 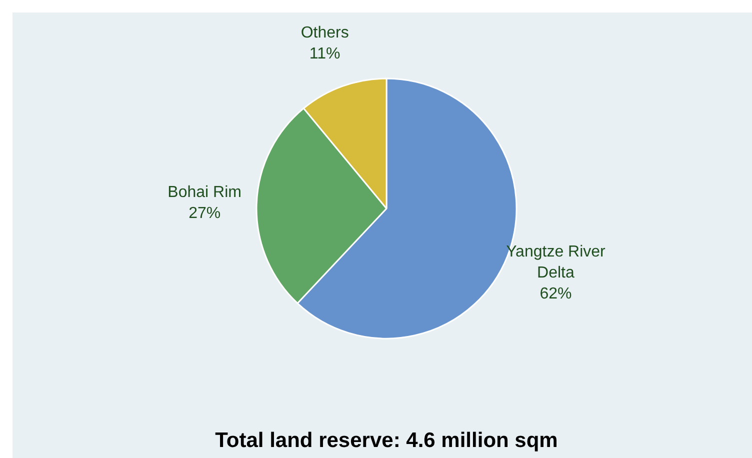 I want to click on data-label: 27%, so click(x=204, y=213).